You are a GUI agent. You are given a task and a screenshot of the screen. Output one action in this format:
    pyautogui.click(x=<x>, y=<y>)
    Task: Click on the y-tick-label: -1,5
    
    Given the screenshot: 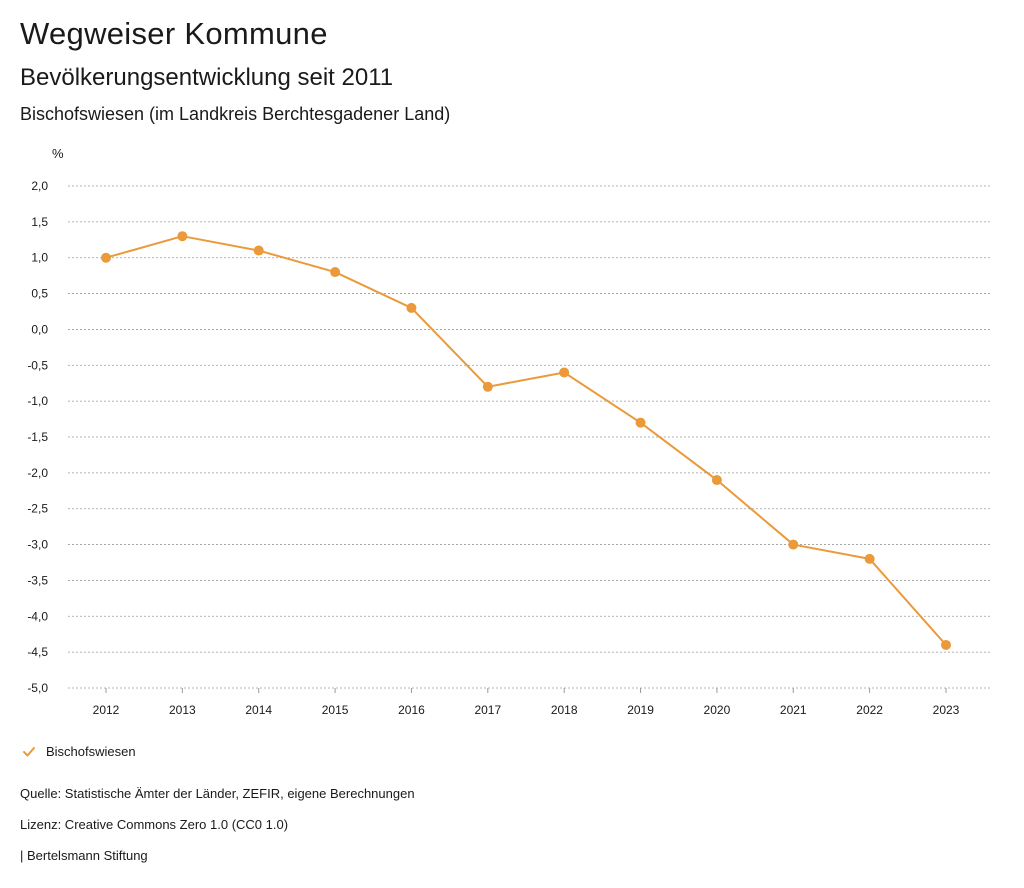 What is the action you would take?
    pyautogui.click(x=37, y=437)
    